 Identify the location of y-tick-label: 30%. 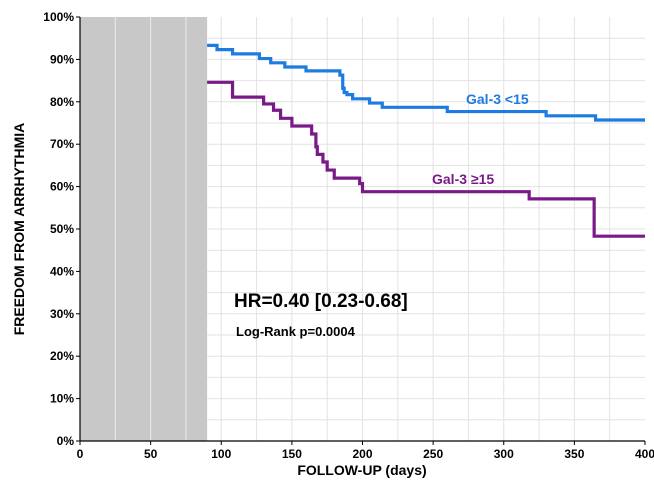
(62, 314).